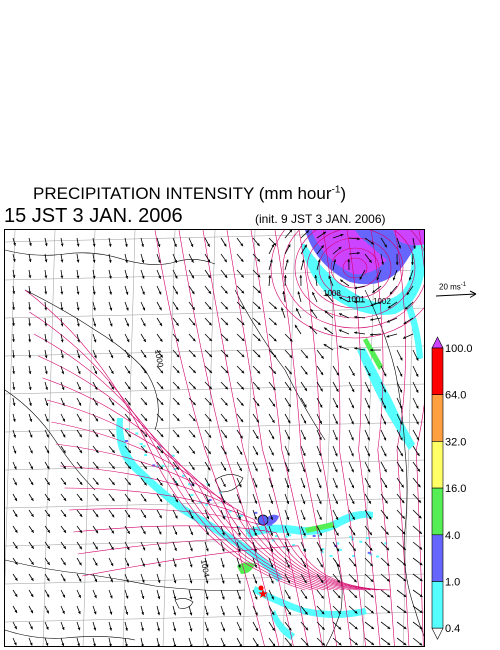 The image size is (500, 650). Describe the element at coordinates (413, 329) in the screenshot. I see `precip-area` at that location.